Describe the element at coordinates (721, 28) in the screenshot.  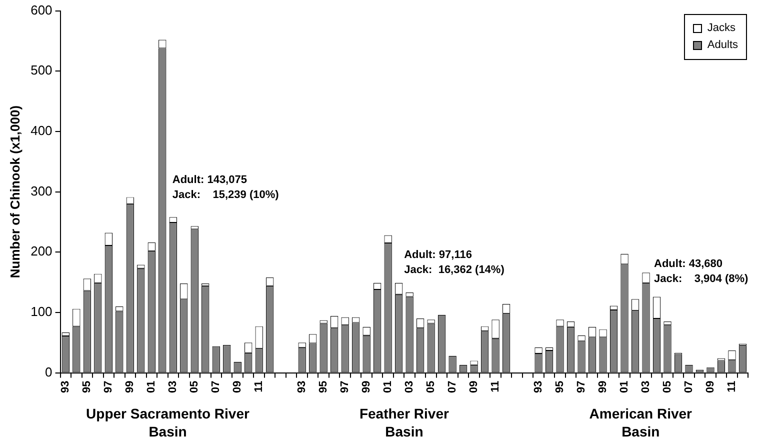
I see `legend-label: Jacks` at that location.